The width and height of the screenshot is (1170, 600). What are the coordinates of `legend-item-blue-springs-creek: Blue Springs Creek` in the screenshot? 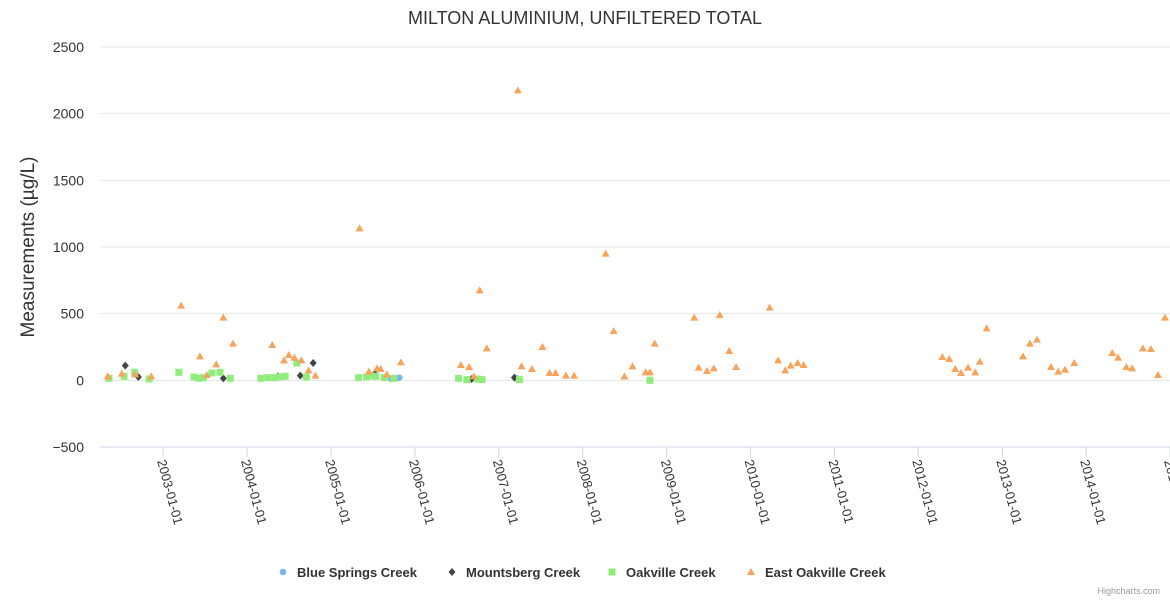 It's located at (348, 572).